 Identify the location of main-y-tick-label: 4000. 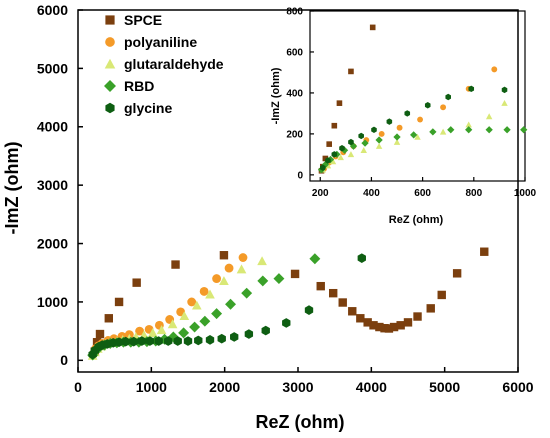
(52, 127).